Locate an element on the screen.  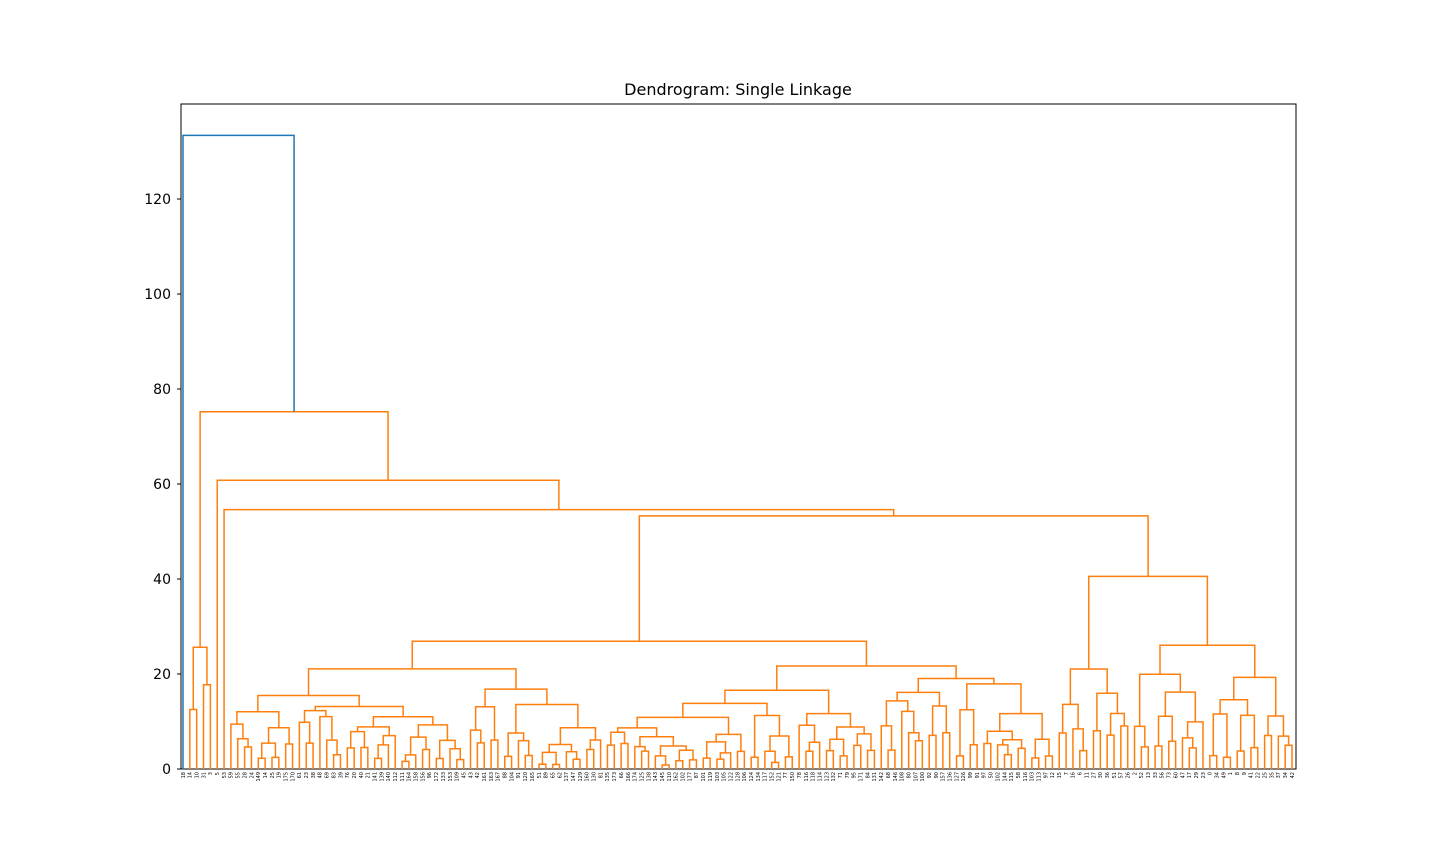
leaf-label: 161 is located at coordinates (485, 777).